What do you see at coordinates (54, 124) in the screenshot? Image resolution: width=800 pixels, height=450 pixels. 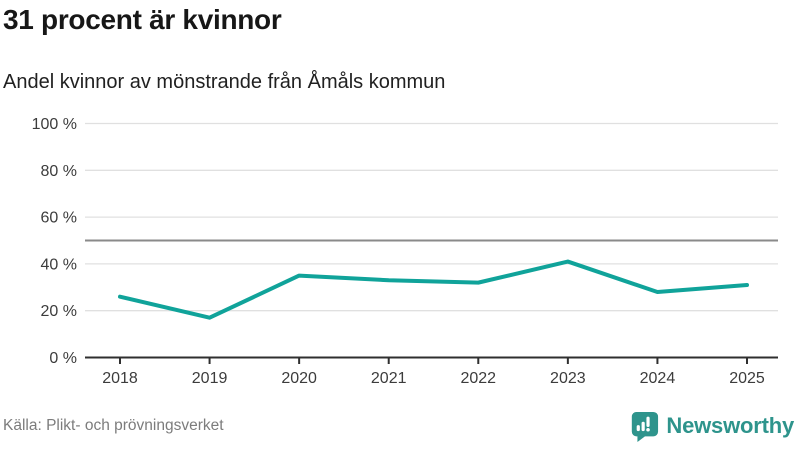 I see `y-tick-label: 100 %` at bounding box center [54, 124].